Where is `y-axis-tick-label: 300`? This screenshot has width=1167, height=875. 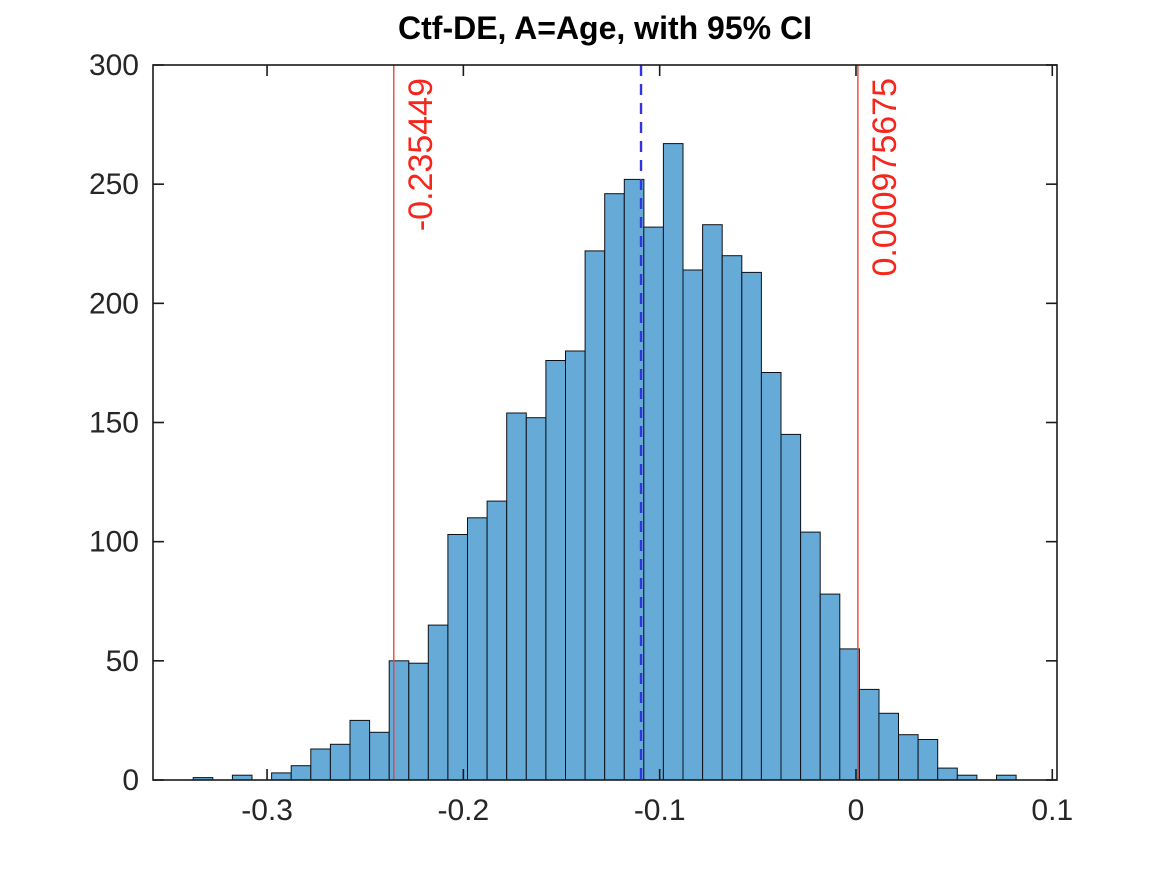 y-axis-tick-label: 300 is located at coordinates (114, 65).